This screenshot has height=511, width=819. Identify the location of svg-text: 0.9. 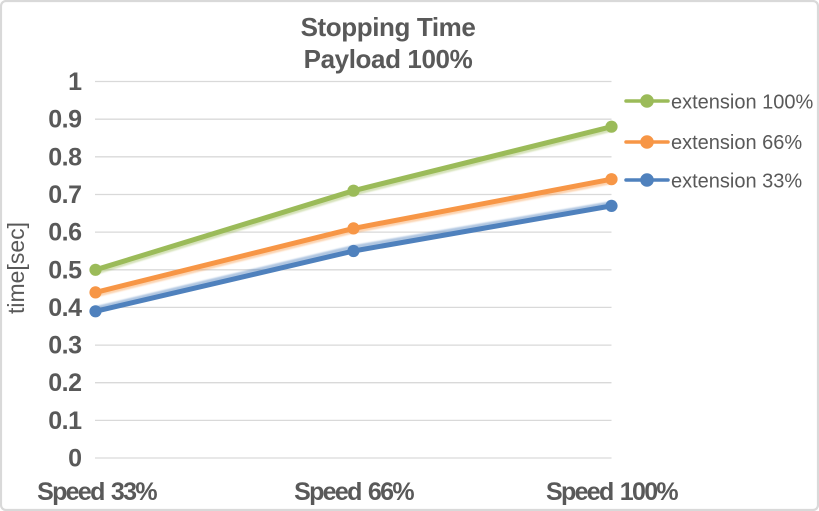
(64, 120).